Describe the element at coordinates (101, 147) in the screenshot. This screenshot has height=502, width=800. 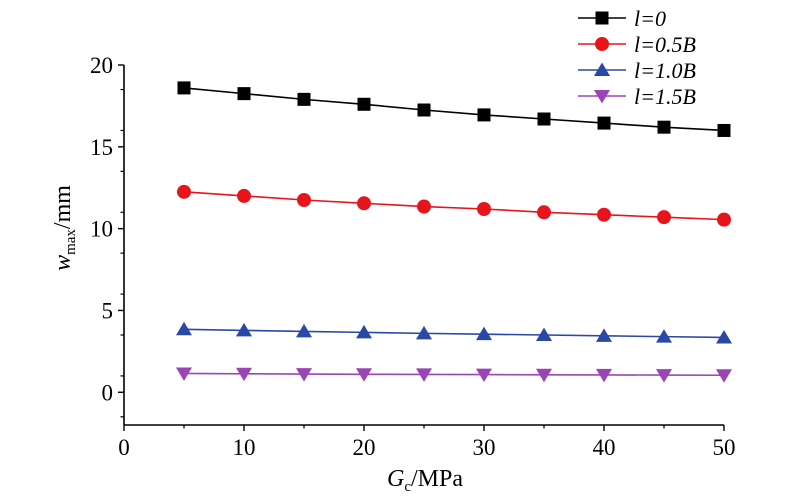
I see `y-tick-label: 15` at that location.